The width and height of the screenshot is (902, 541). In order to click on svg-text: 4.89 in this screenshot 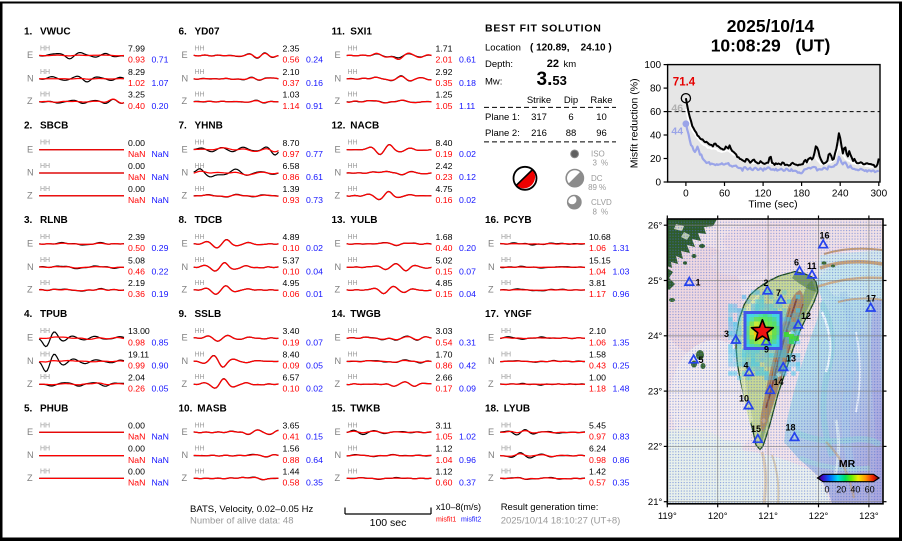, I will do `click(291, 237)`.